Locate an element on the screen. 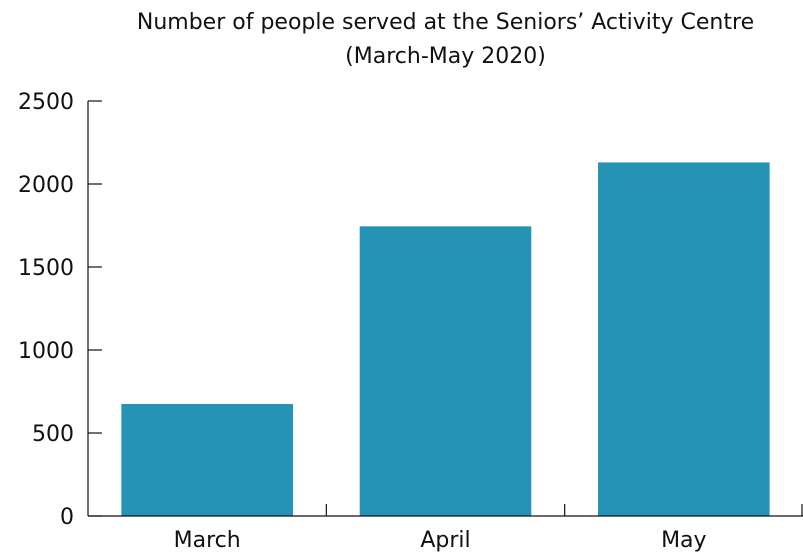 The image size is (803, 552). x-tick-label: May is located at coordinates (683, 540).